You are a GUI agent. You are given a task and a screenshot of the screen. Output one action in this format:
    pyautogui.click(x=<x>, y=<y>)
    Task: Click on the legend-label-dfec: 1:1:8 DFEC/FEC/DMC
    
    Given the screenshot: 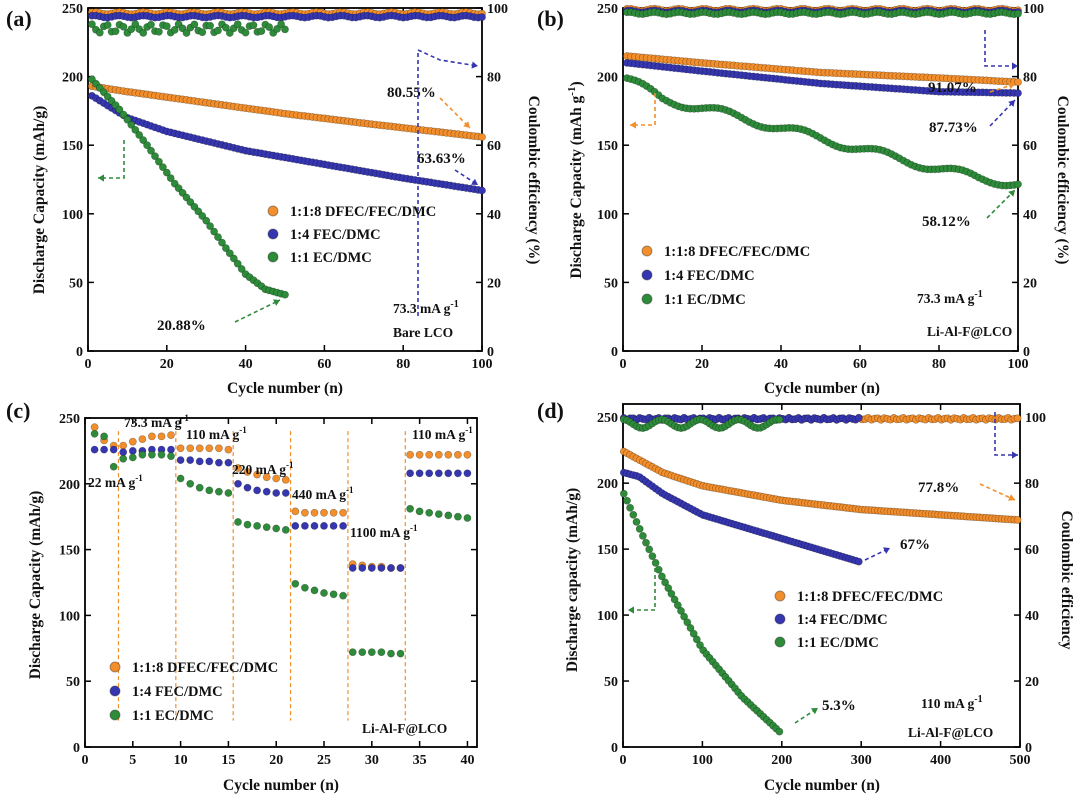 What is the action you would take?
    pyautogui.click(x=870, y=597)
    